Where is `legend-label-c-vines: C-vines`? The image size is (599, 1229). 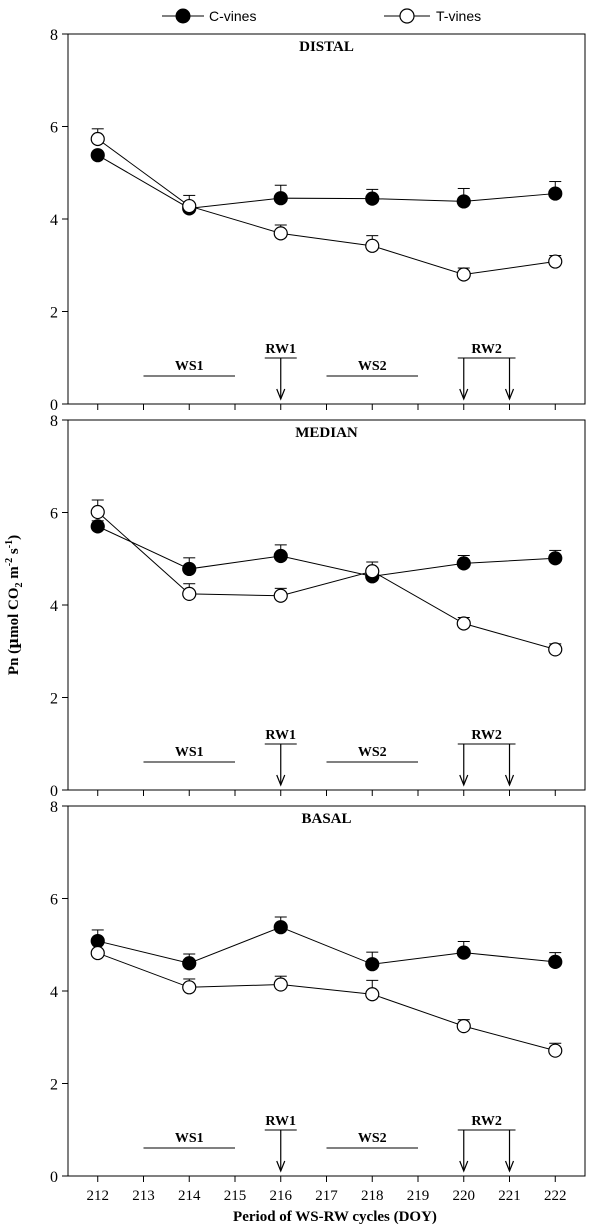
legend-label-c-vines: C-vines is located at coordinates (232, 16).